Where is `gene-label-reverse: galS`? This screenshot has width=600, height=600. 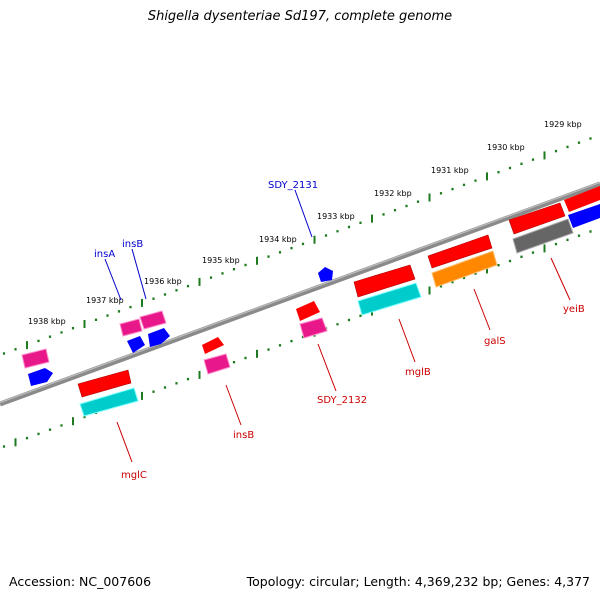
gene-label-reverse: galS is located at coordinates (495, 341).